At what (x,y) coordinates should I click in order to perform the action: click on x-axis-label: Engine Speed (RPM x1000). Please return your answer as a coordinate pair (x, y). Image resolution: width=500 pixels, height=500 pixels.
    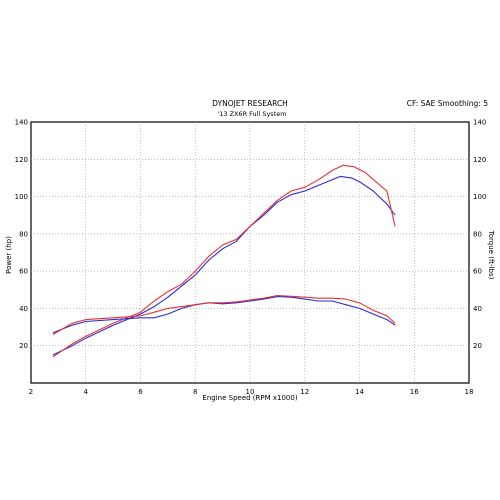
    Looking at the image, I should click on (249, 398).